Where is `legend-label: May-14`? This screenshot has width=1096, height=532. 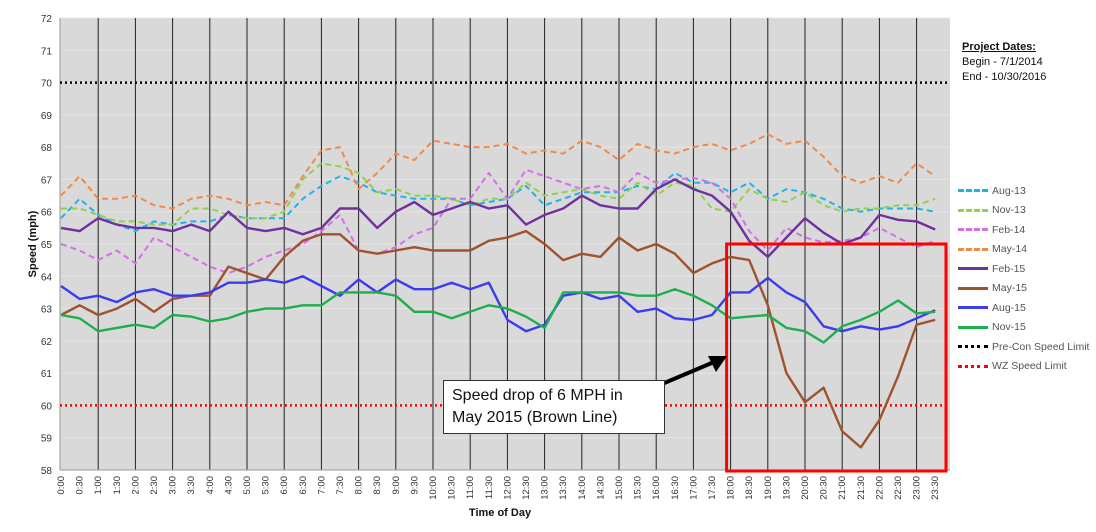 legend-label: May-14 is located at coordinates (1010, 249).